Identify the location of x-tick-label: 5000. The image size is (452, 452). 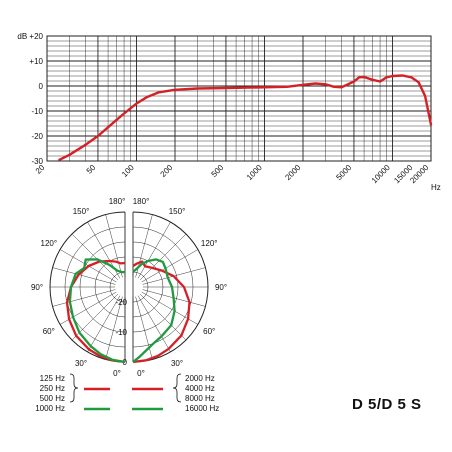
(343, 172).